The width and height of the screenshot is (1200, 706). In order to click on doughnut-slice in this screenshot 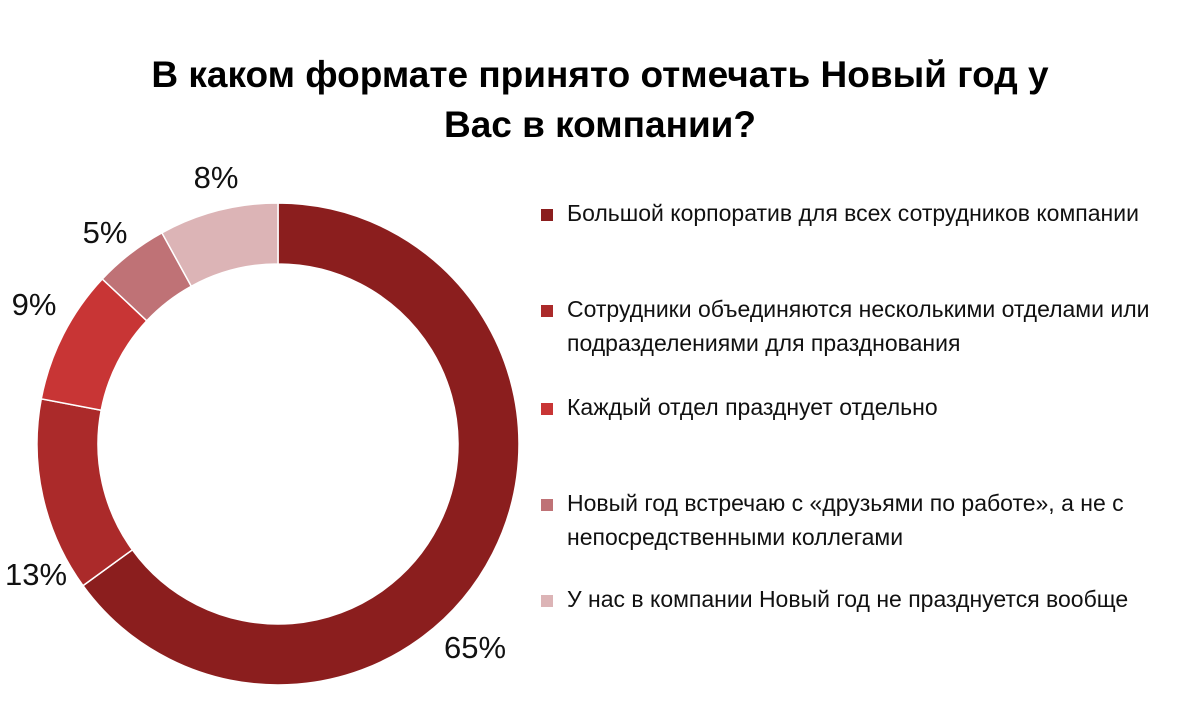, I will do `click(219, 245)`.